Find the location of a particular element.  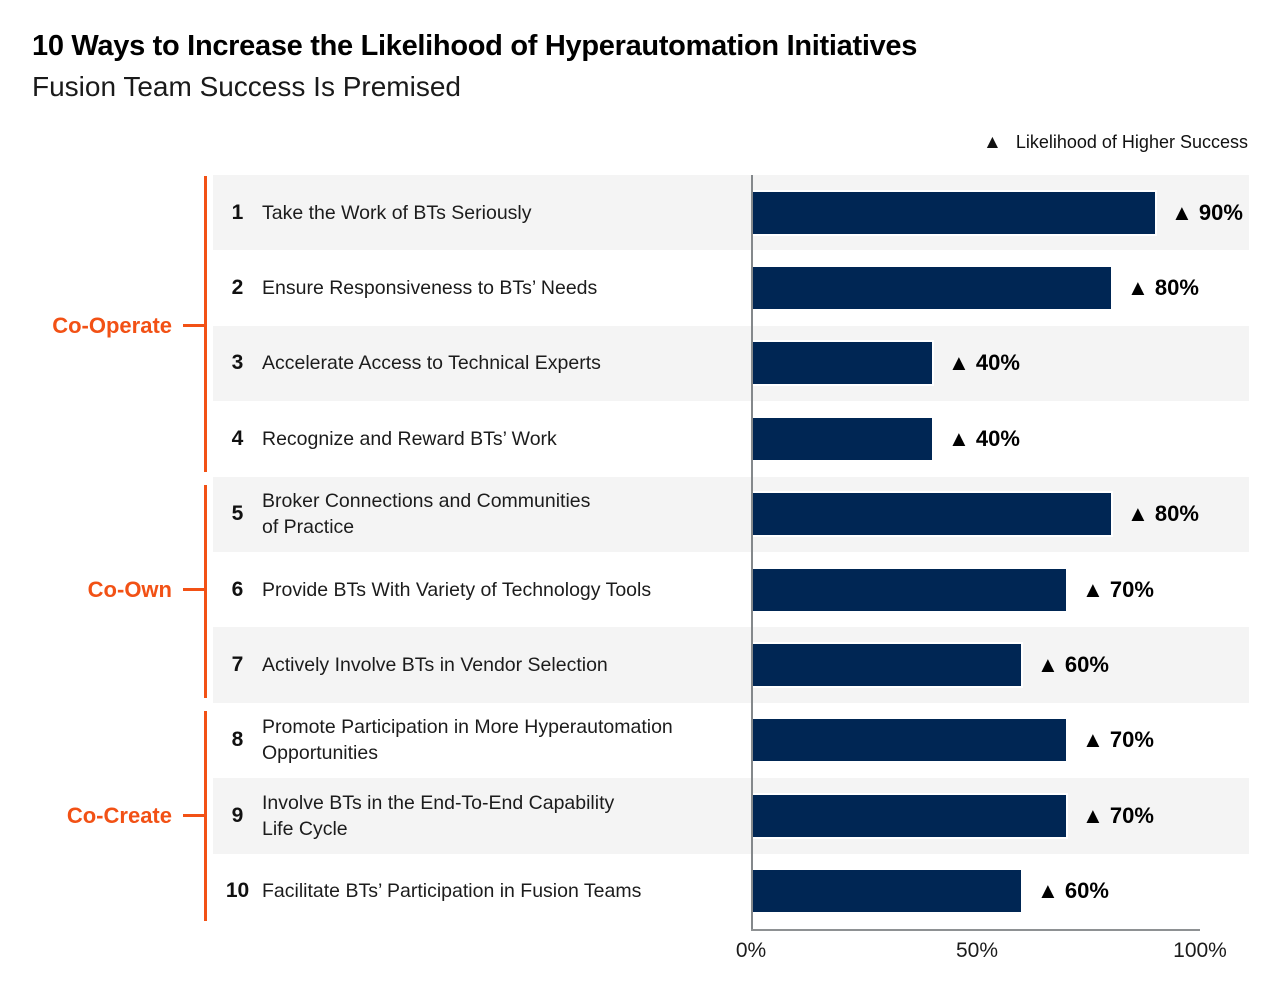

group-label: Co-Own is located at coordinates (129, 589).